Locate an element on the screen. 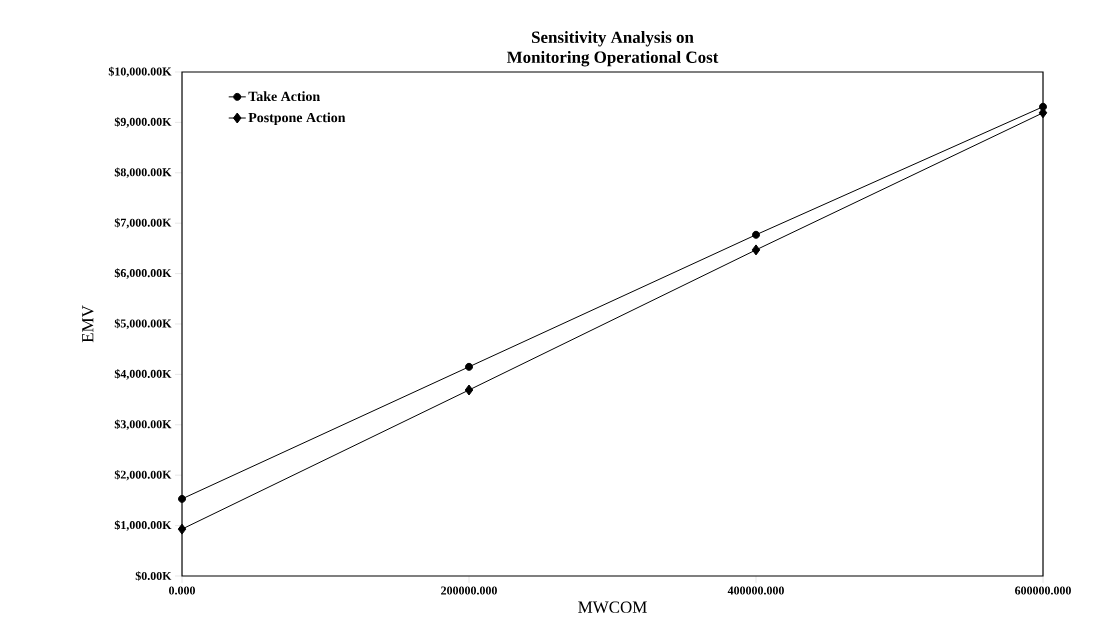 This screenshot has height=642, width=1094. x-tick-label: 600000.000 is located at coordinates (1043, 590).